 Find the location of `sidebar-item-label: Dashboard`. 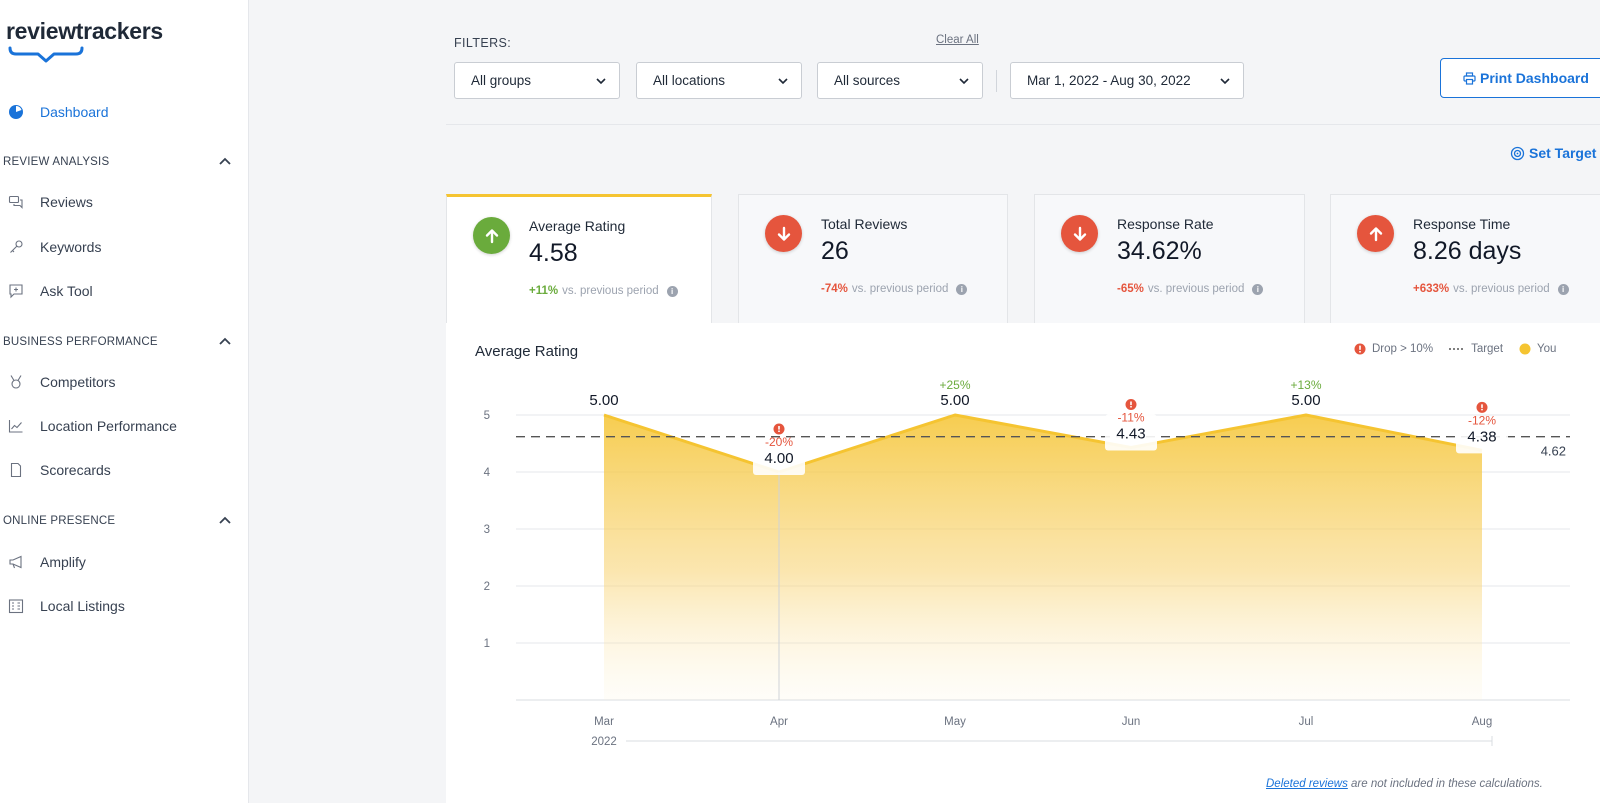

sidebar-item-label: Dashboard is located at coordinates (74, 112).